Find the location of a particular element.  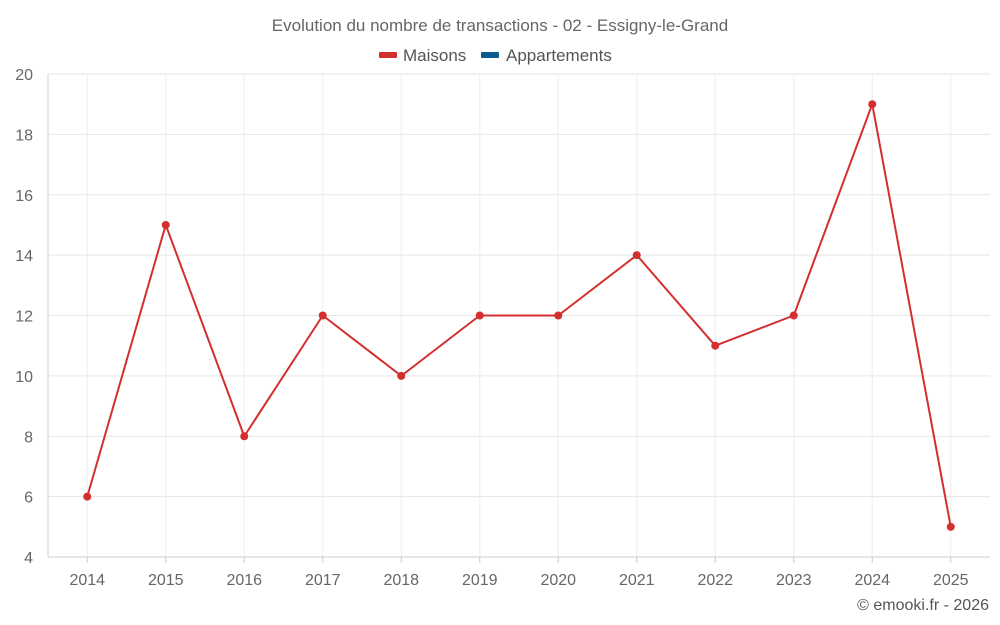

y-tick-label: 18 is located at coordinates (24, 135).